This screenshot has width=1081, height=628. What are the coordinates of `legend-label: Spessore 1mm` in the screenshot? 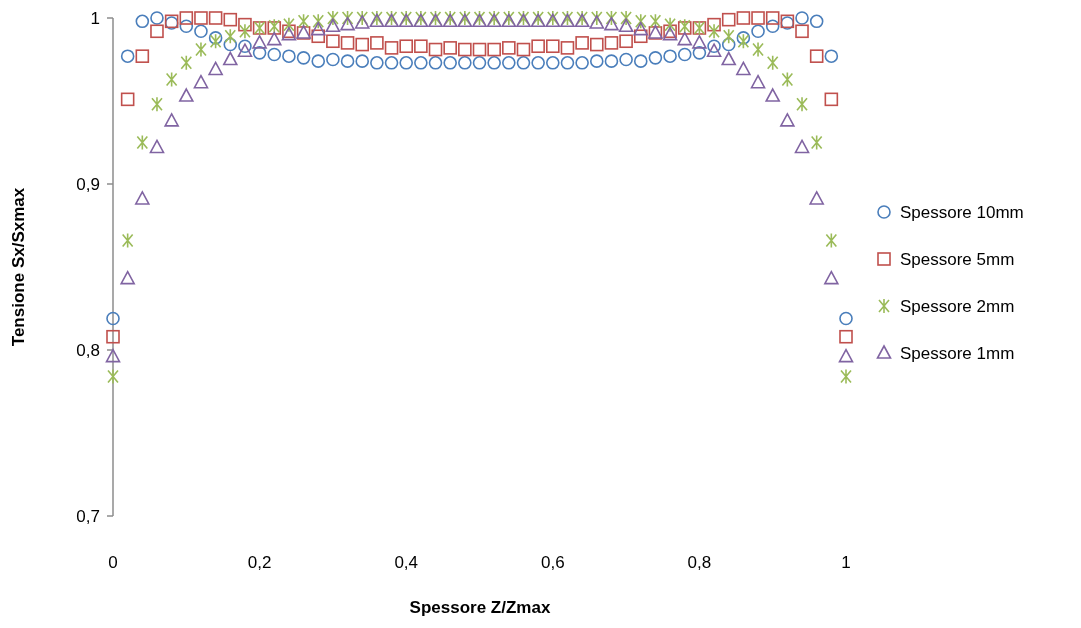 It's located at (957, 353).